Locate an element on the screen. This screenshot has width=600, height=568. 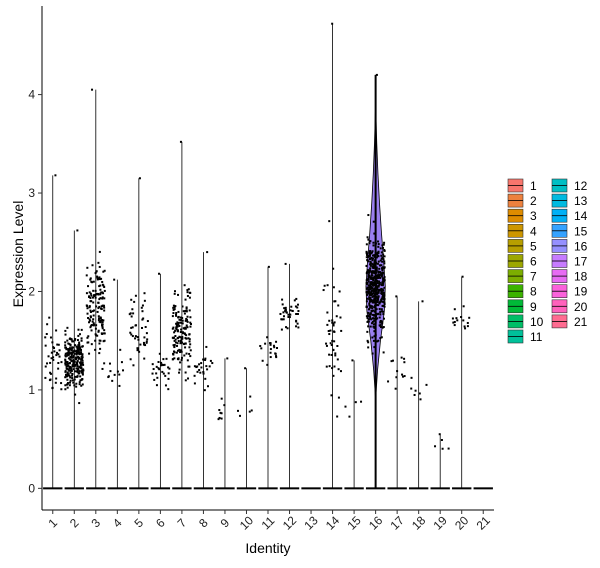
legend-label: 13 is located at coordinates (581, 201).